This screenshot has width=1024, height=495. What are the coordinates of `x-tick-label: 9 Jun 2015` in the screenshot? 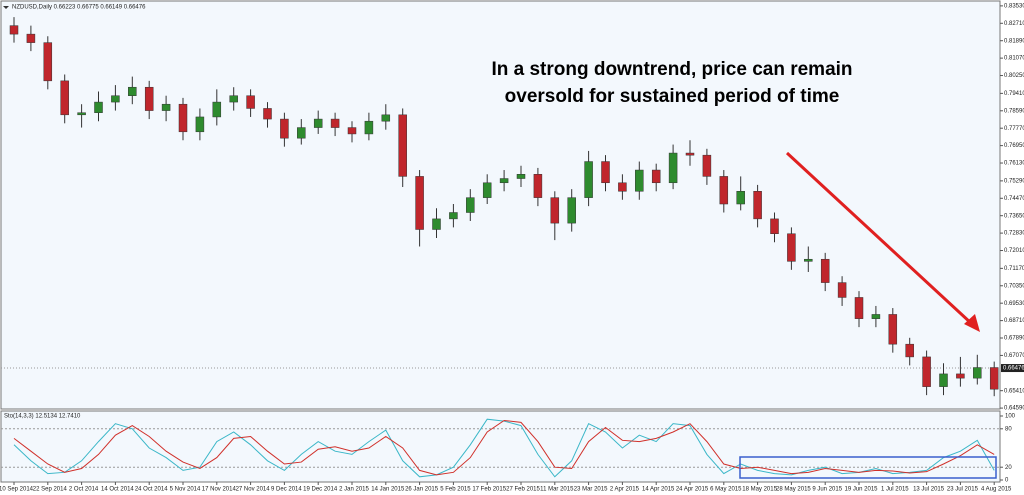 It's located at (827, 490).